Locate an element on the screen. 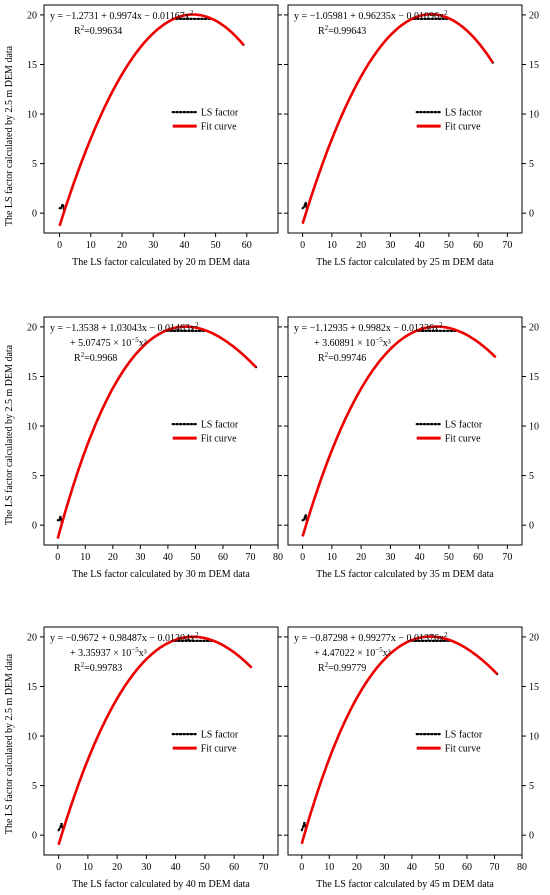  equation-after: =0.99783 is located at coordinates (103, 668).